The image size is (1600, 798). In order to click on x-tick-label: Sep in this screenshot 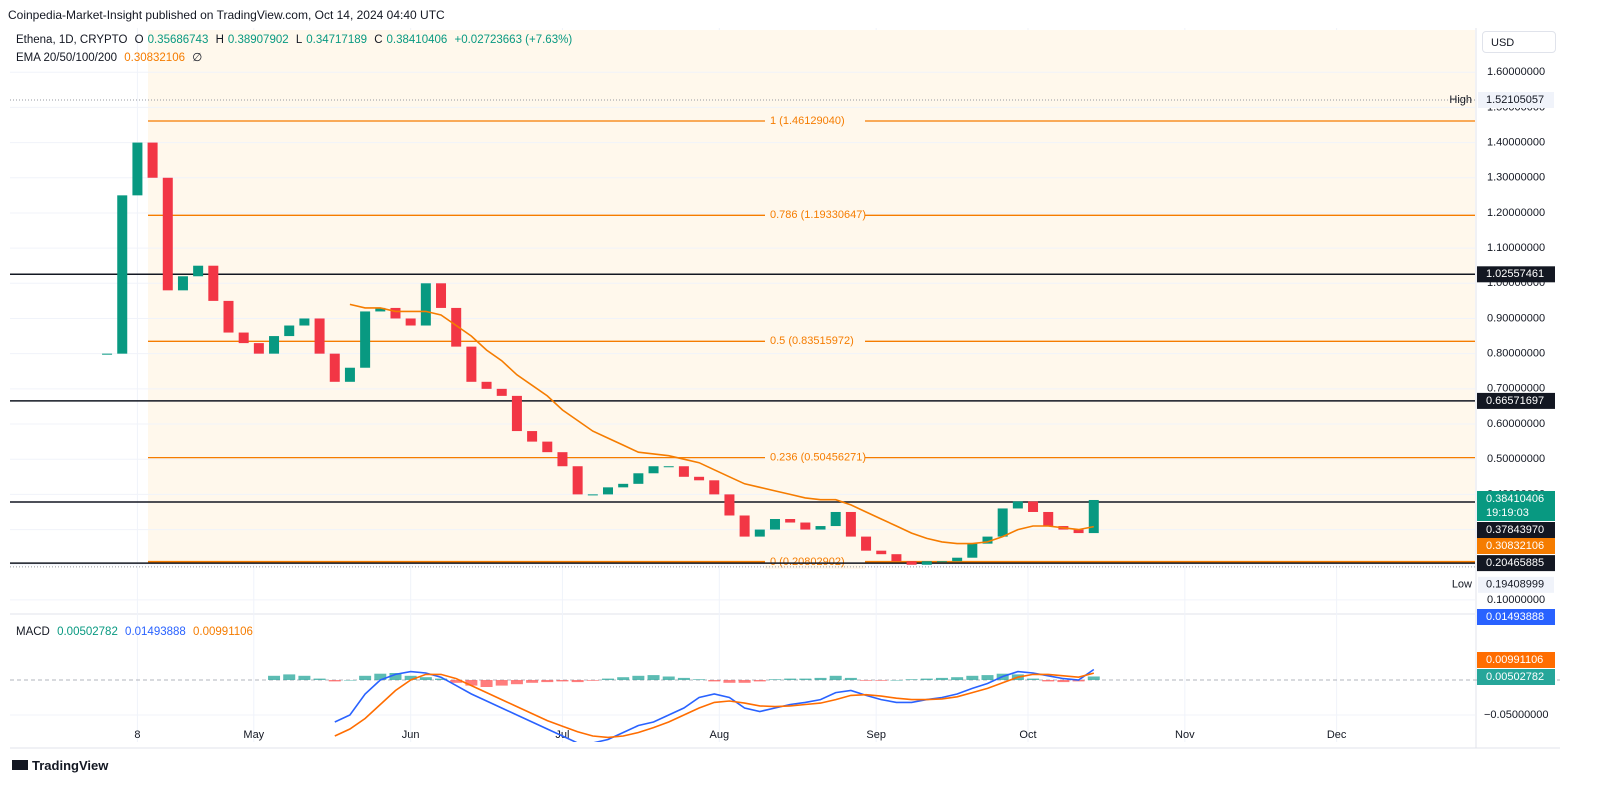, I will do `click(876, 735)`.